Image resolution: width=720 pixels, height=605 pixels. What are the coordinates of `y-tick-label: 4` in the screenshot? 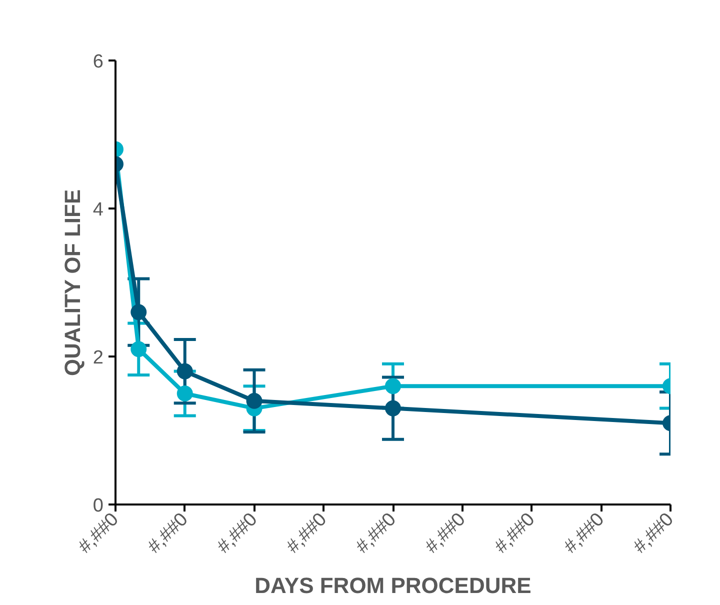 It's located at (98, 210).